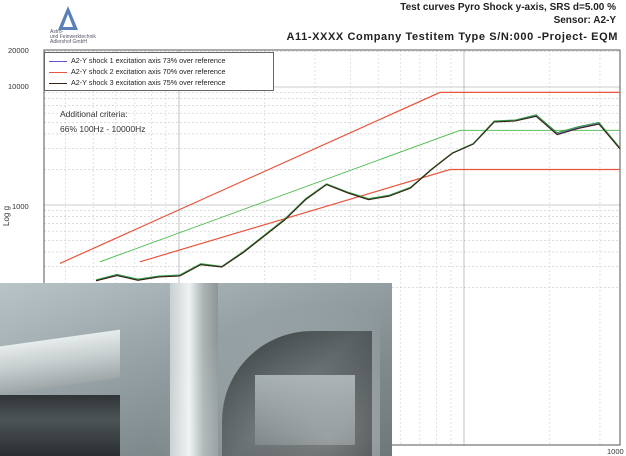  Describe the element at coordinates (6, 215) in the screenshot. I see `y-axis-label: Log g` at that location.